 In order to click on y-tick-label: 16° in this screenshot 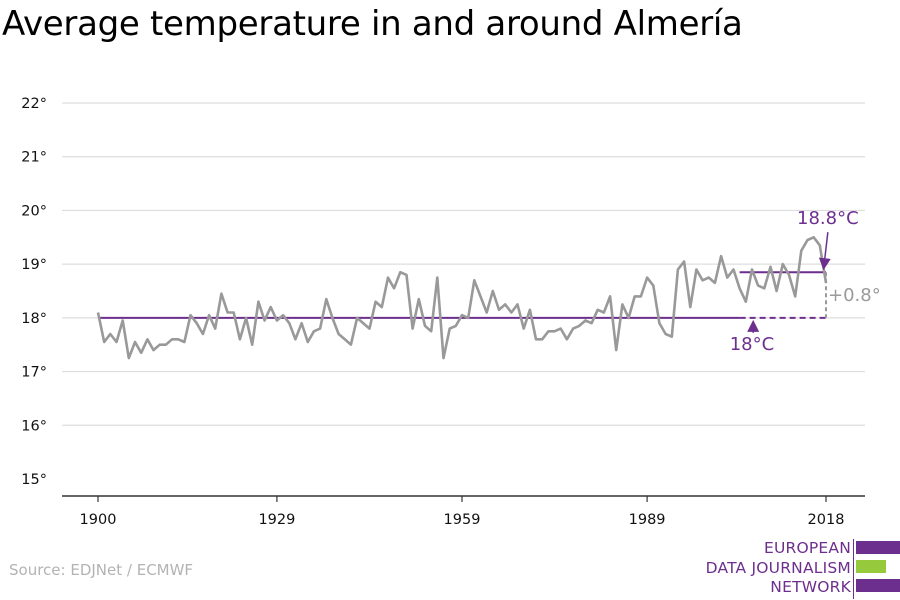, I will do `click(34, 426)`.